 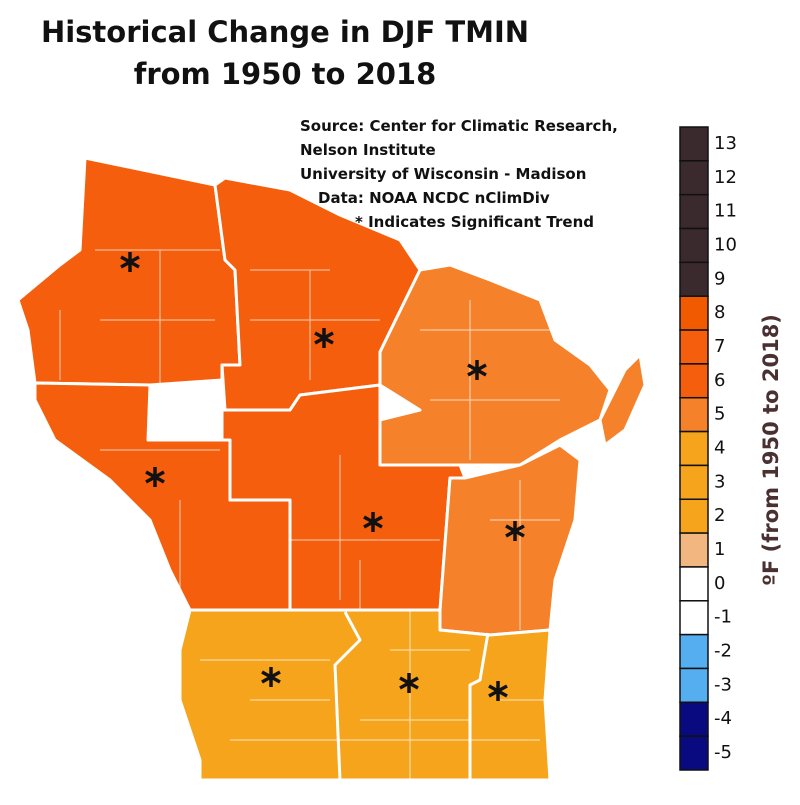 I want to click on legend-label: 10, so click(x=725, y=244).